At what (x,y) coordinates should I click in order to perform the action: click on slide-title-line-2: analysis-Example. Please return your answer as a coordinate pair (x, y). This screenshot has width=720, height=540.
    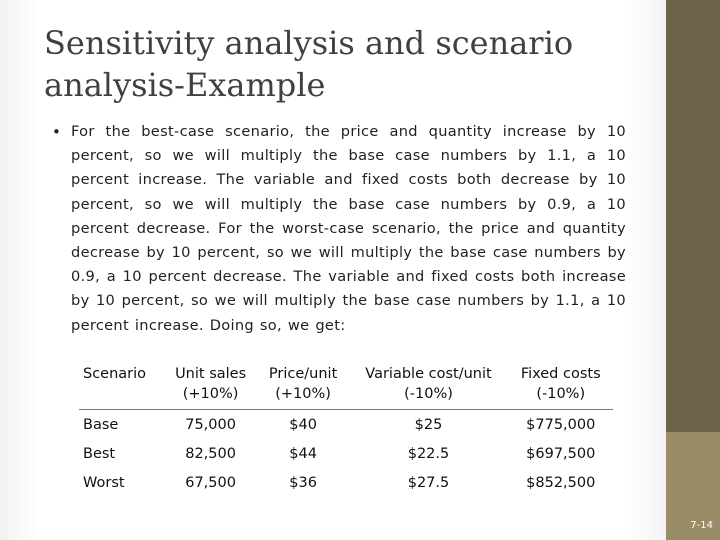
    Looking at the image, I should click on (185, 85).